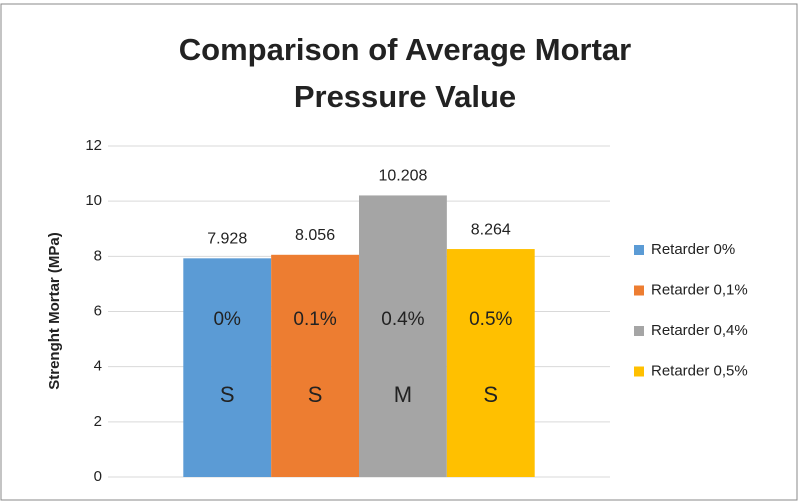  Describe the element at coordinates (490, 319) in the screenshot. I see `bar-annotation: 0.5%` at that location.